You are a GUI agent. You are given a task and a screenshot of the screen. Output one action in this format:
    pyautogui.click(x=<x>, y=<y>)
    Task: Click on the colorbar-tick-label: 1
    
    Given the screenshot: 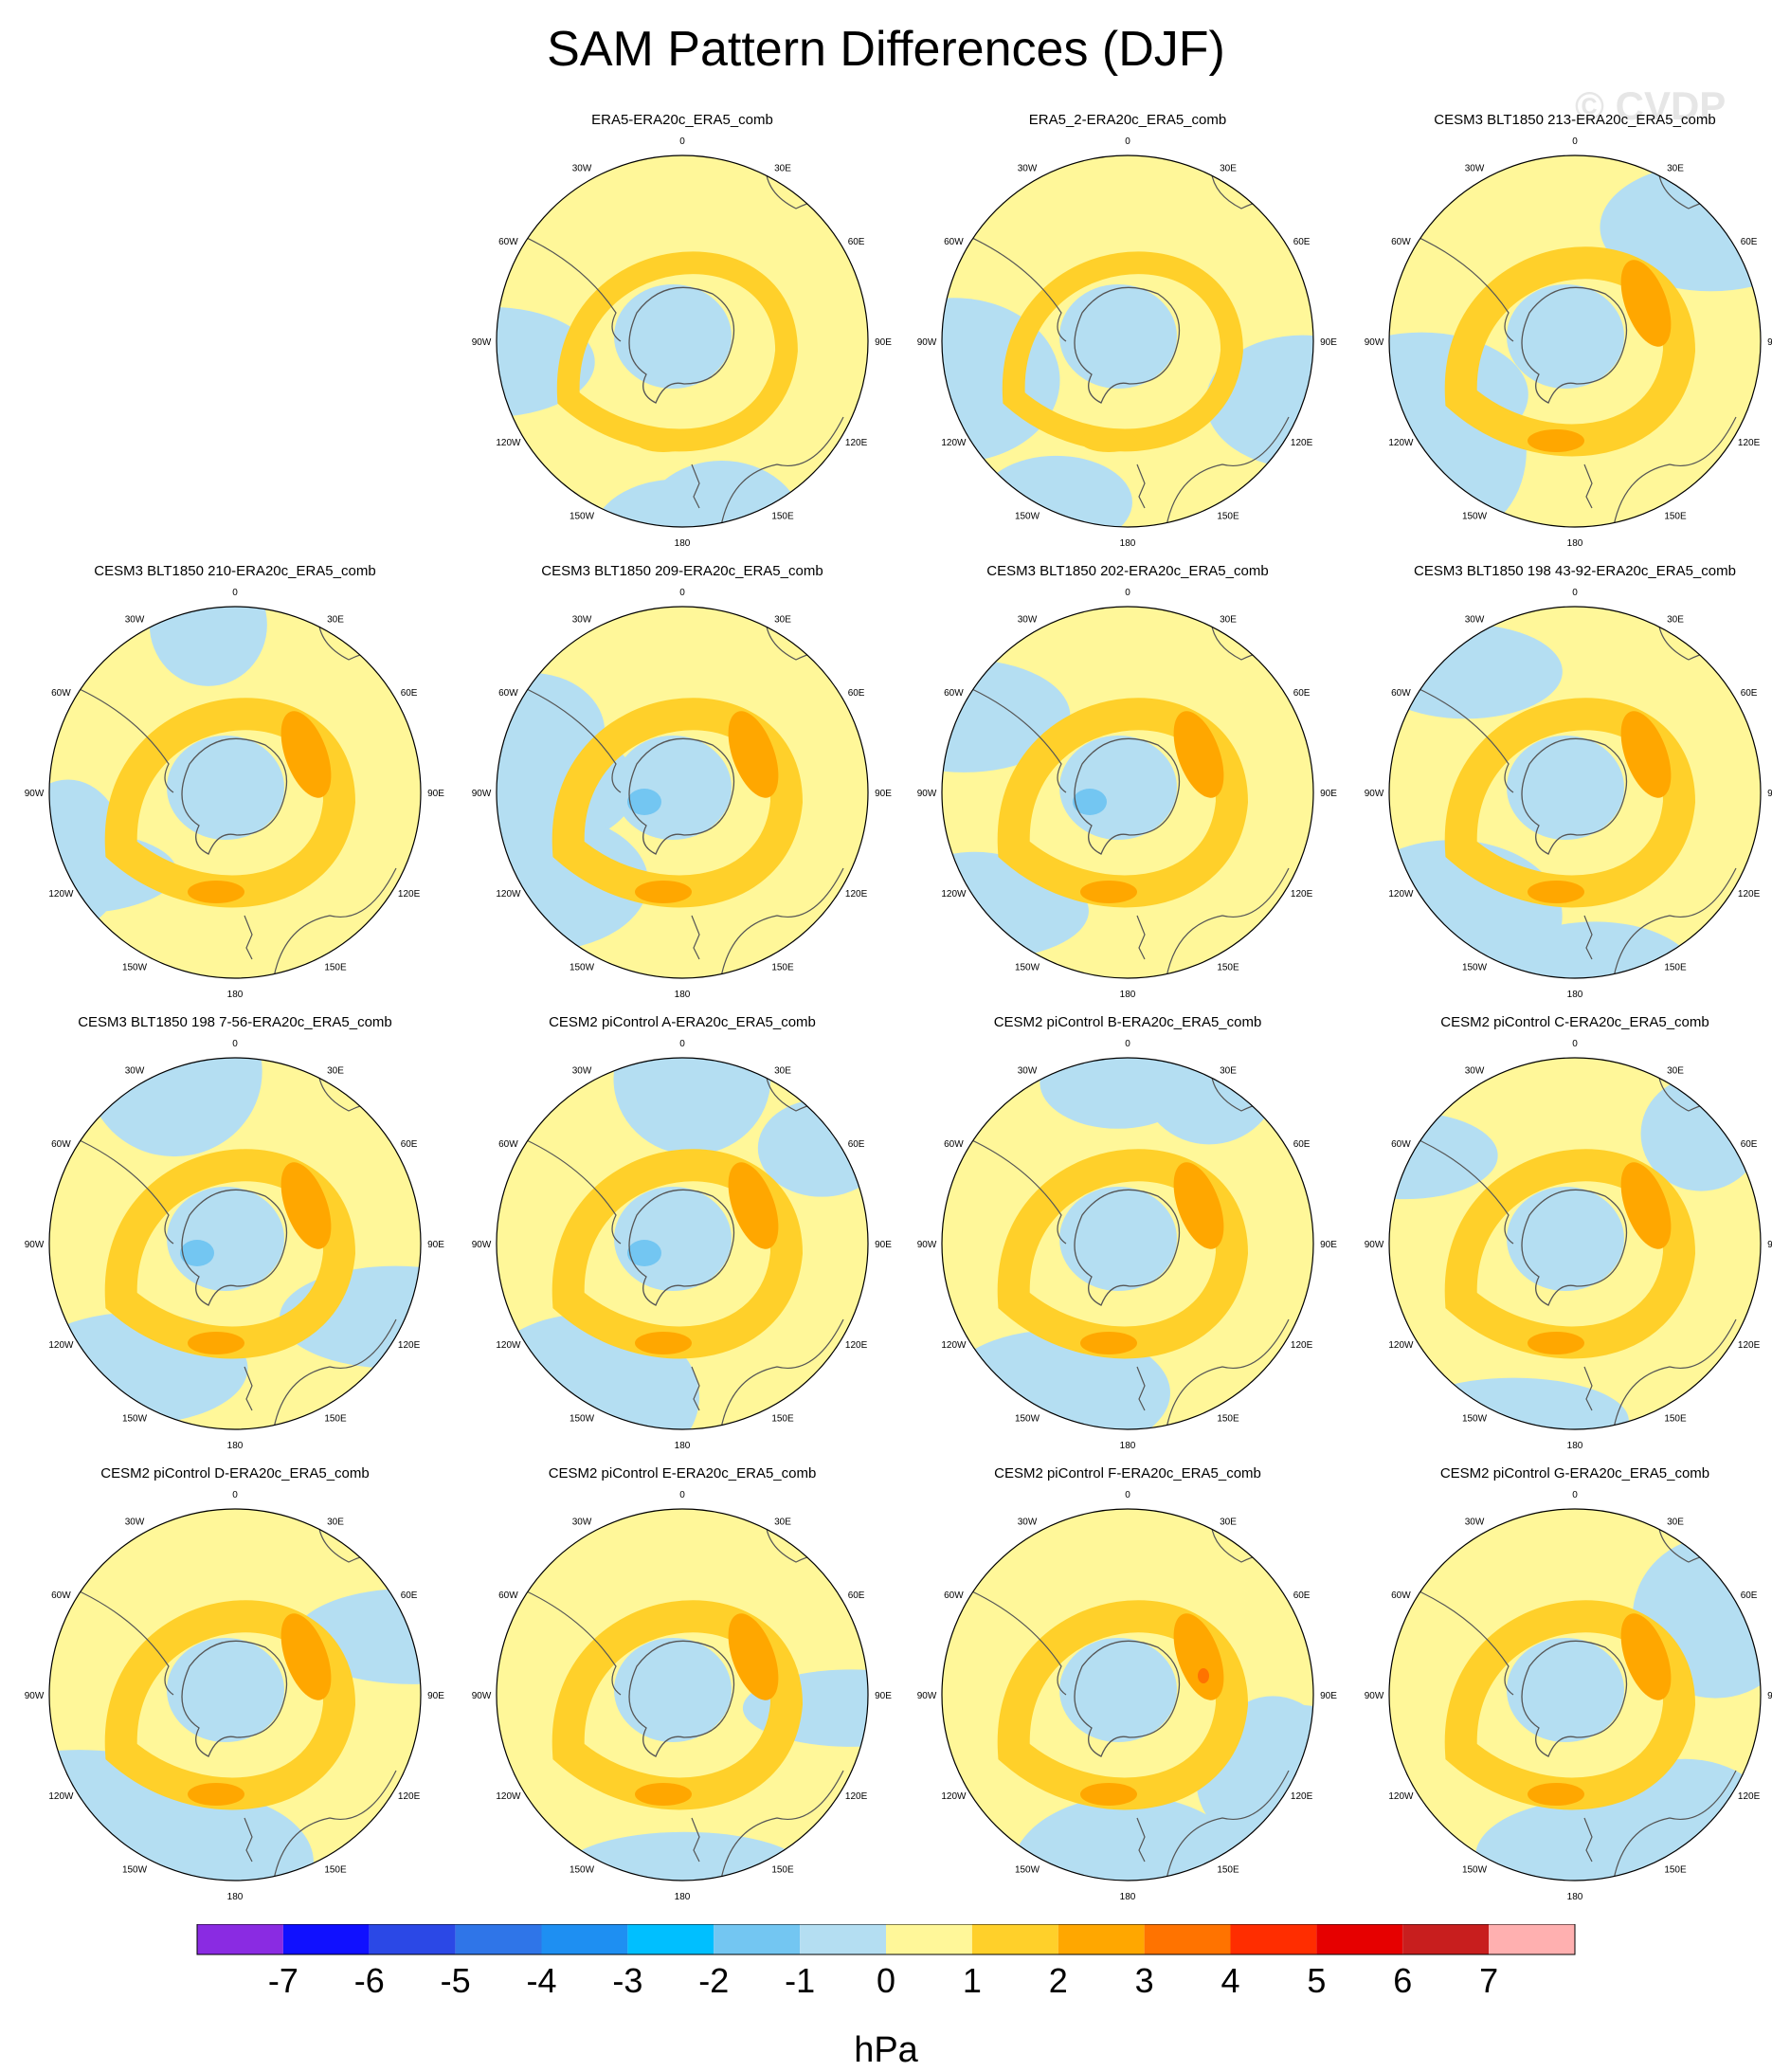 What is the action you would take?
    pyautogui.click(x=972, y=1980)
    